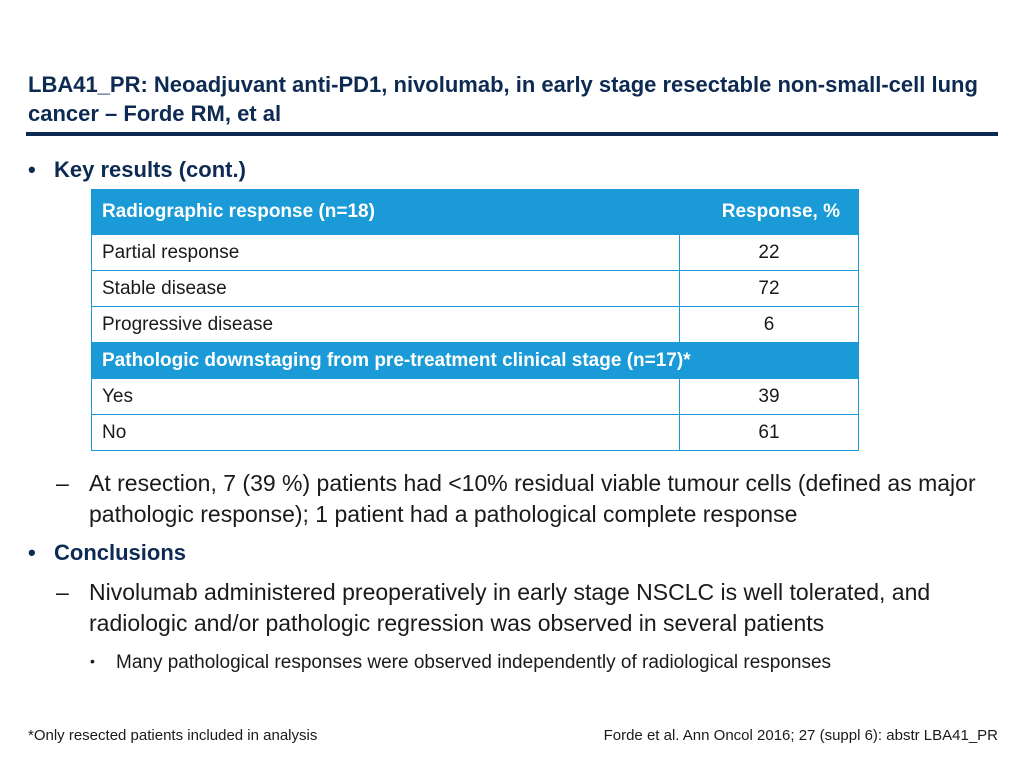  I want to click on row-value: 22, so click(769, 252).